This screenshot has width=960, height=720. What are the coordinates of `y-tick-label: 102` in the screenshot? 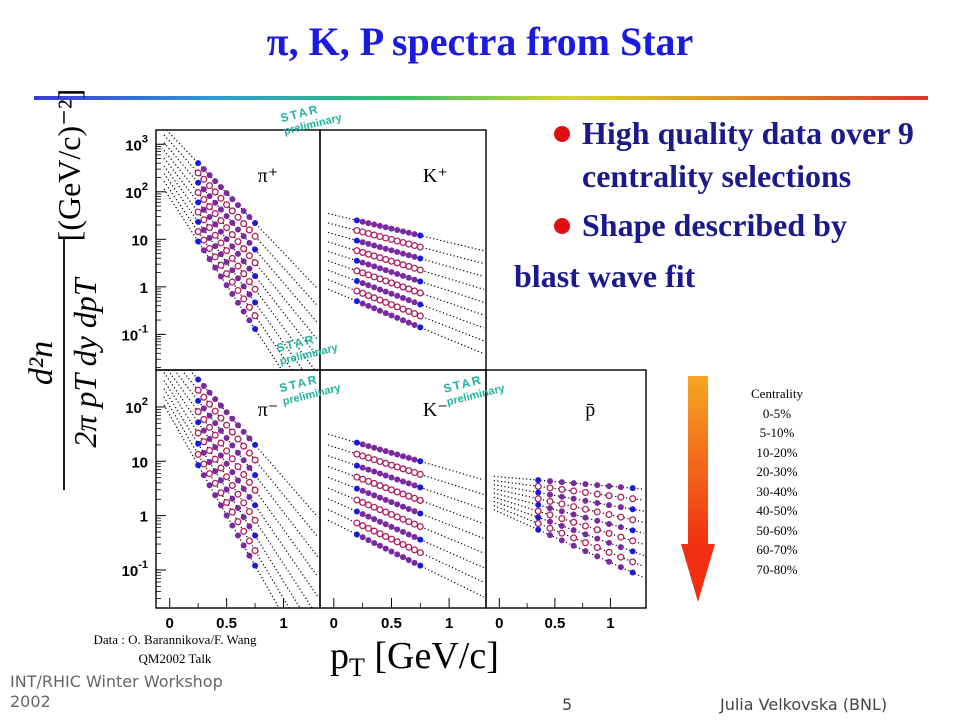 It's located at (136, 191).